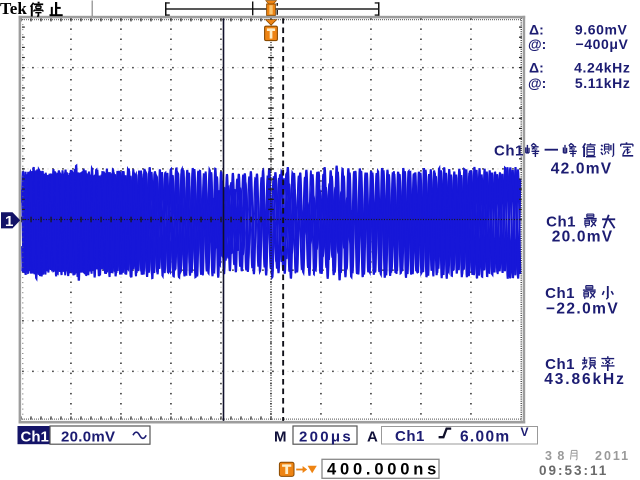 The image size is (640, 480). What do you see at coordinates (485, 436) in the screenshot?
I see `svg-text: 6.00m` at bounding box center [485, 436].